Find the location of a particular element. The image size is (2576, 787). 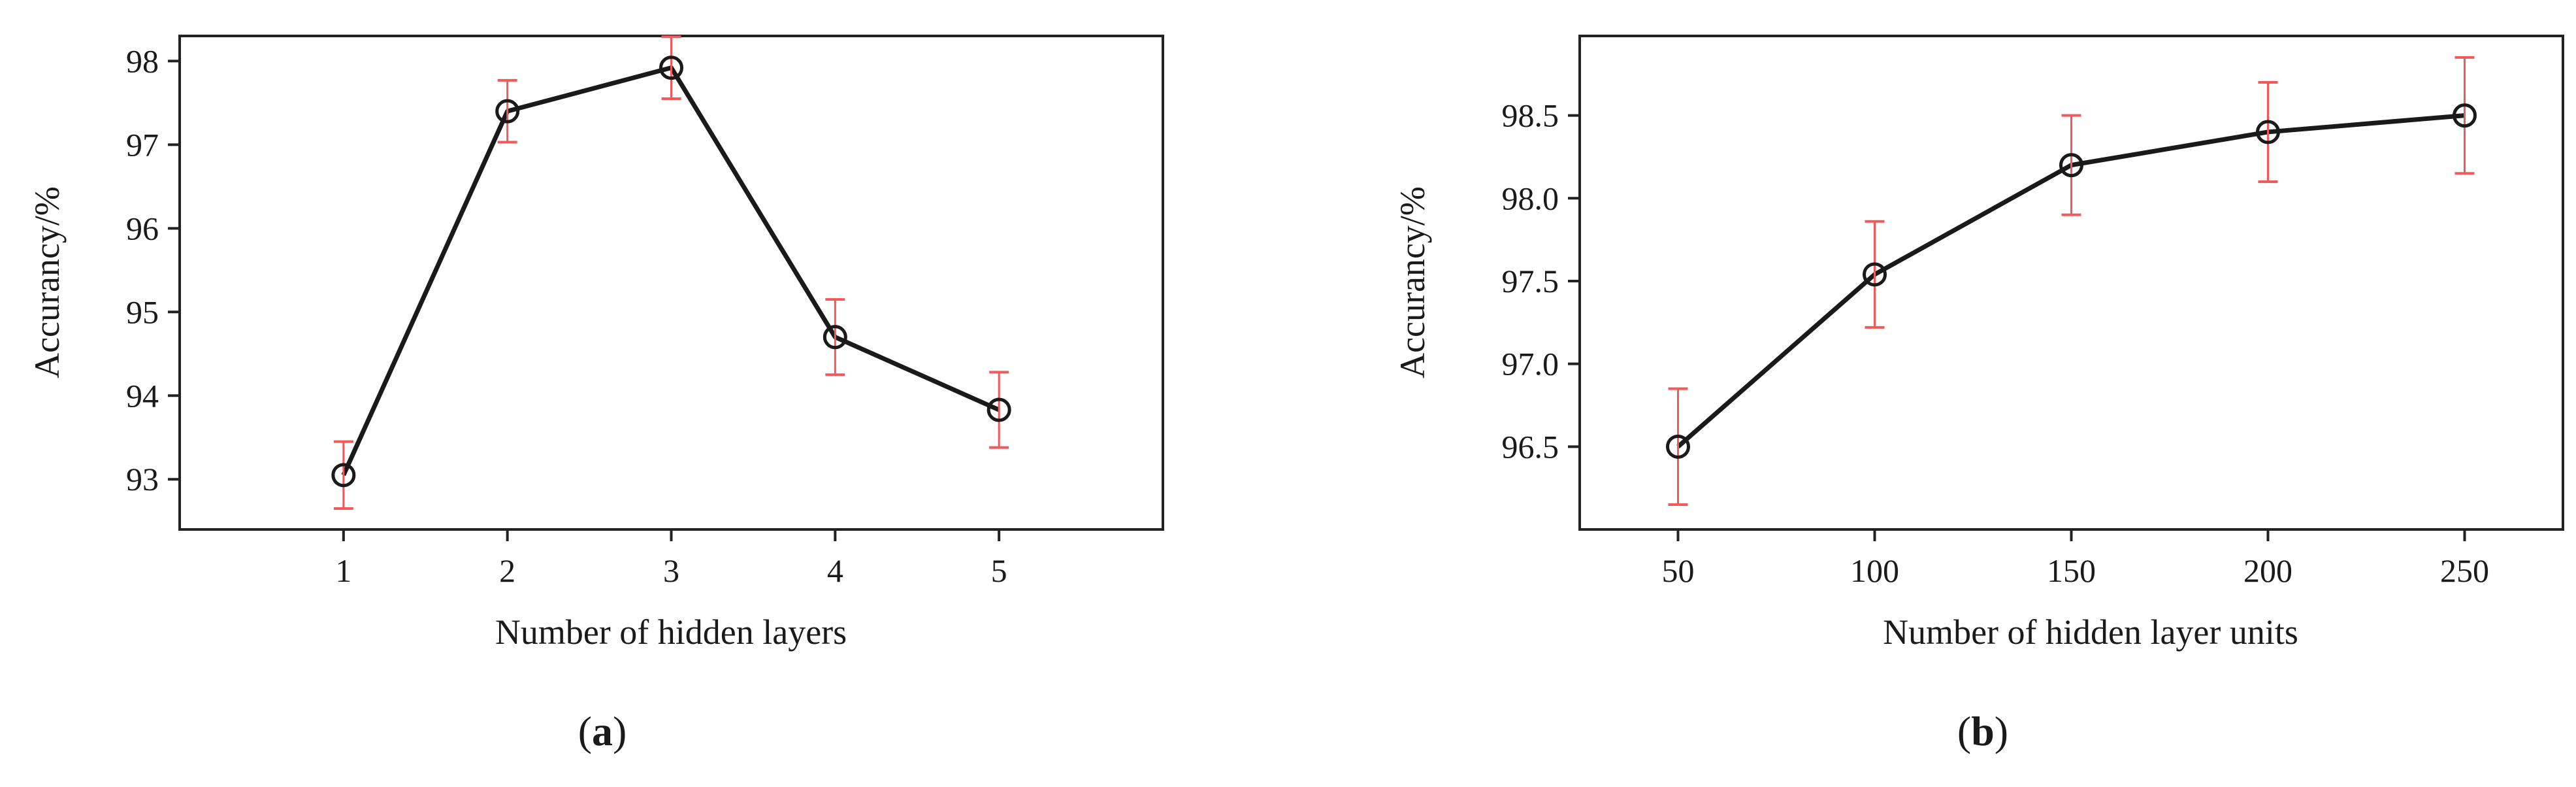

panel-b-xtick-label: 50 is located at coordinates (1678, 570).